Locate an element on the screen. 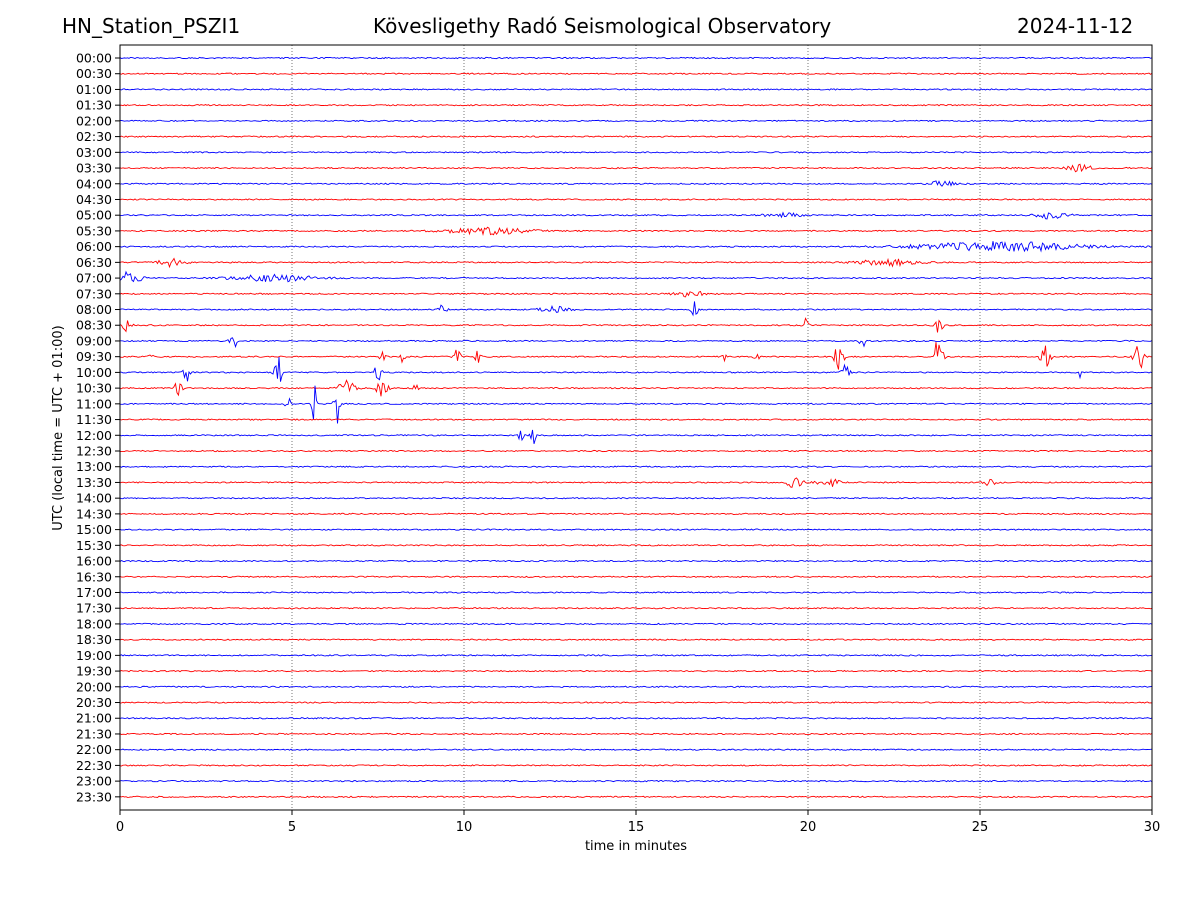  y-tick-label: 07:30 is located at coordinates (94, 293).